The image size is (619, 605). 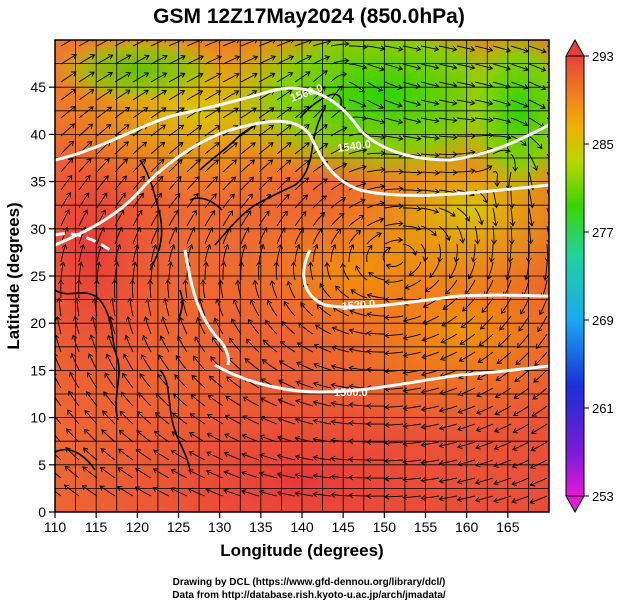 What do you see at coordinates (589, 276) in the screenshot?
I see `colorbar: 293 285 277 269 261 253` at bounding box center [589, 276].